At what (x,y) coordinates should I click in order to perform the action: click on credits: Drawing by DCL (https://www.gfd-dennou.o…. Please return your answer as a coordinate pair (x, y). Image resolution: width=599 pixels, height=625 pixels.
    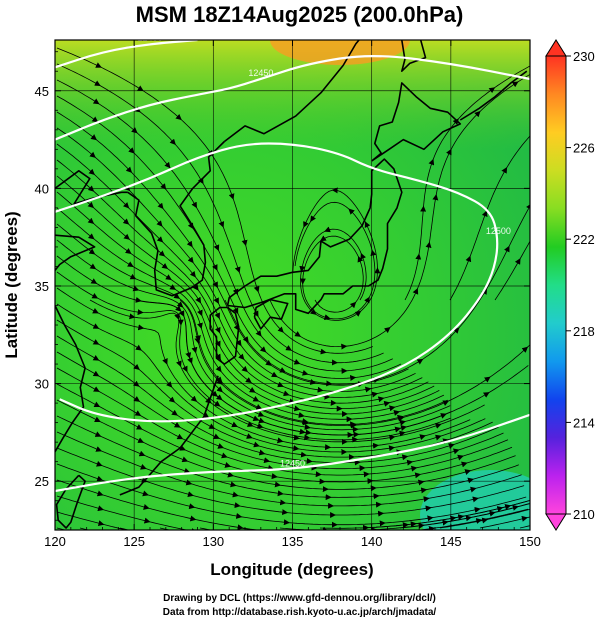
    Looking at the image, I should click on (299, 606).